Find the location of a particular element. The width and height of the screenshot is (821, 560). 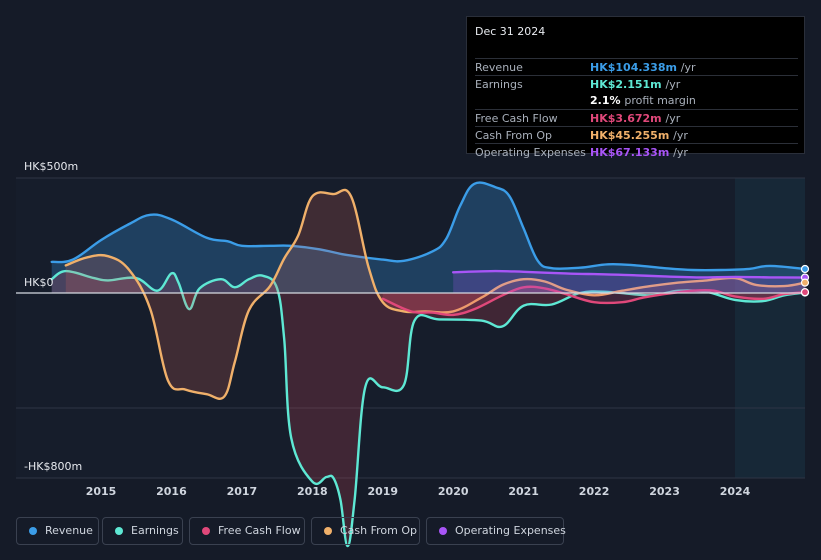

free-cash-flow-area is located at coordinates (594, 300).